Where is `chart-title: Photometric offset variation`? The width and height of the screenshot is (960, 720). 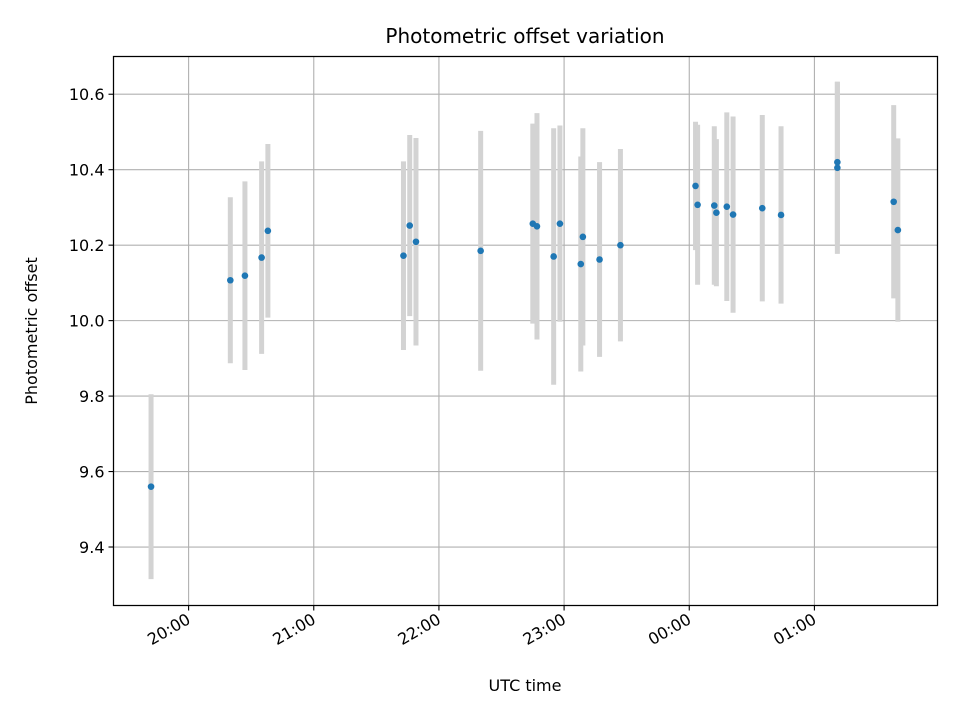 chart-title: Photometric offset variation is located at coordinates (524, 36).